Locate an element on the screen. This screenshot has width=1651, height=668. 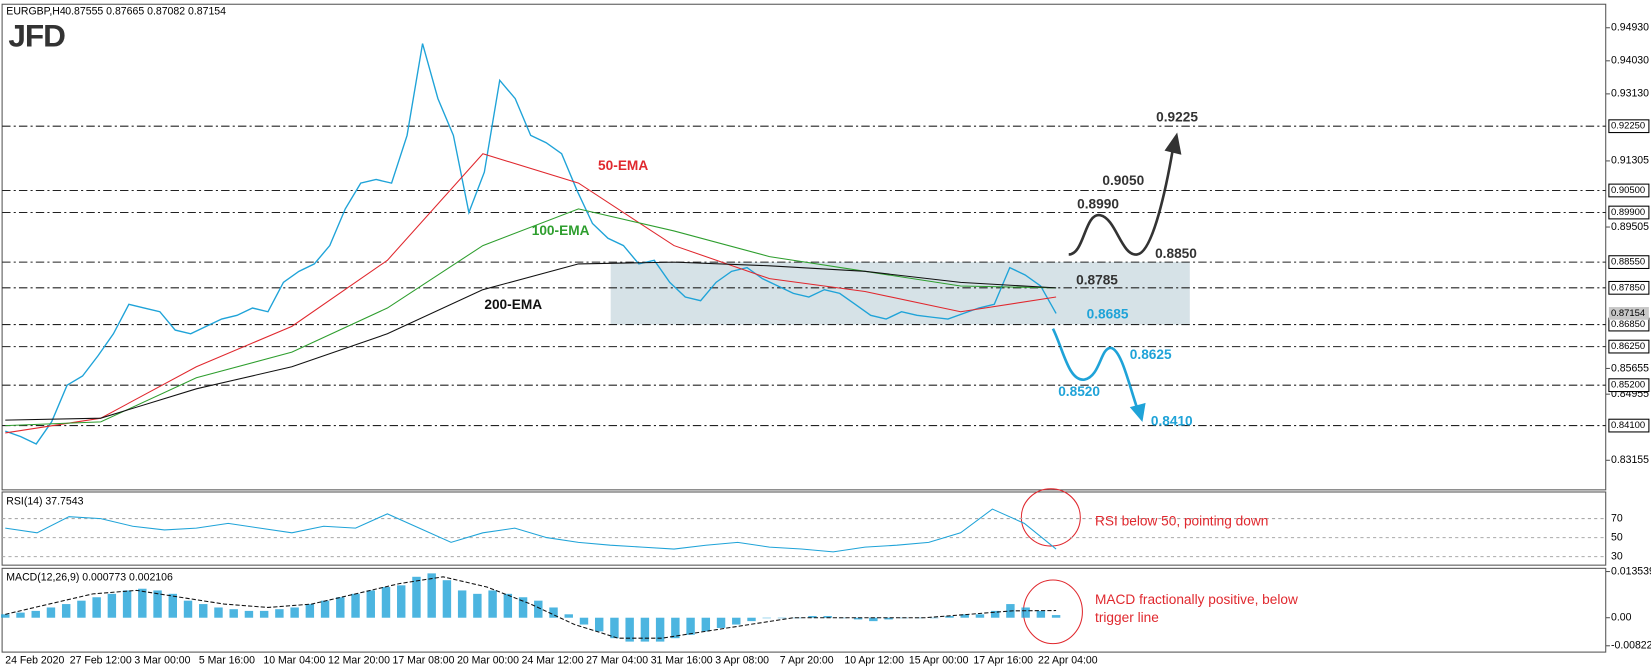
ema-label: 100-EMA is located at coordinates (561, 230).